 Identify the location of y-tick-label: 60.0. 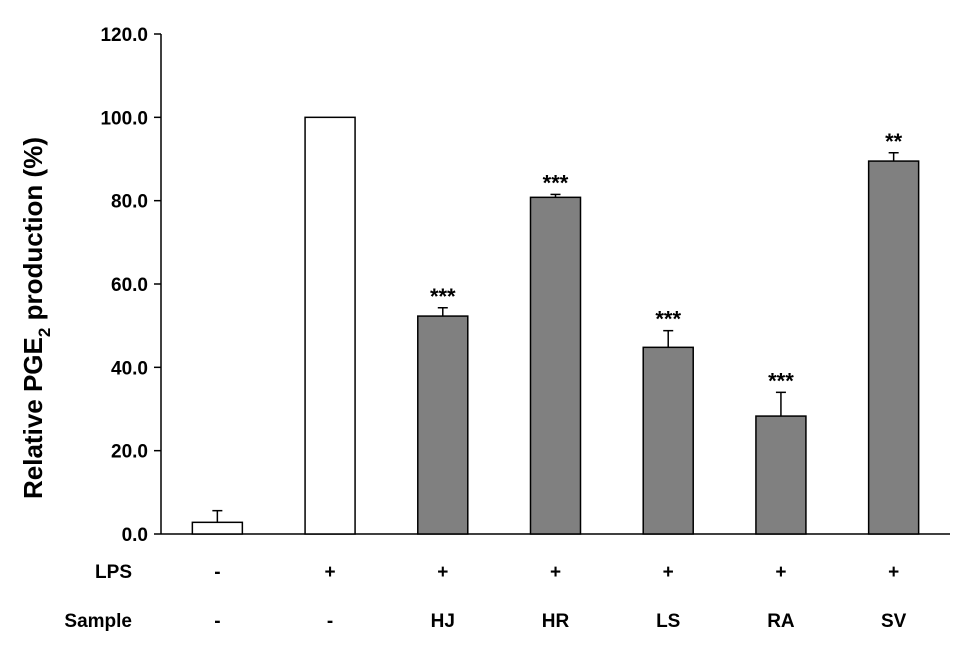
(129, 285).